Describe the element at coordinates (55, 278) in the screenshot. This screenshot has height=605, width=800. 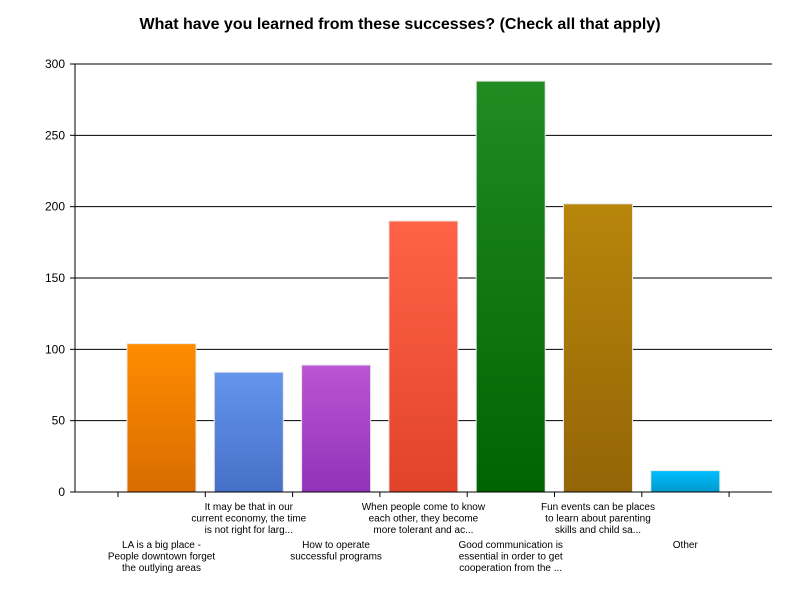
I see `y-tick-label: 150` at that location.